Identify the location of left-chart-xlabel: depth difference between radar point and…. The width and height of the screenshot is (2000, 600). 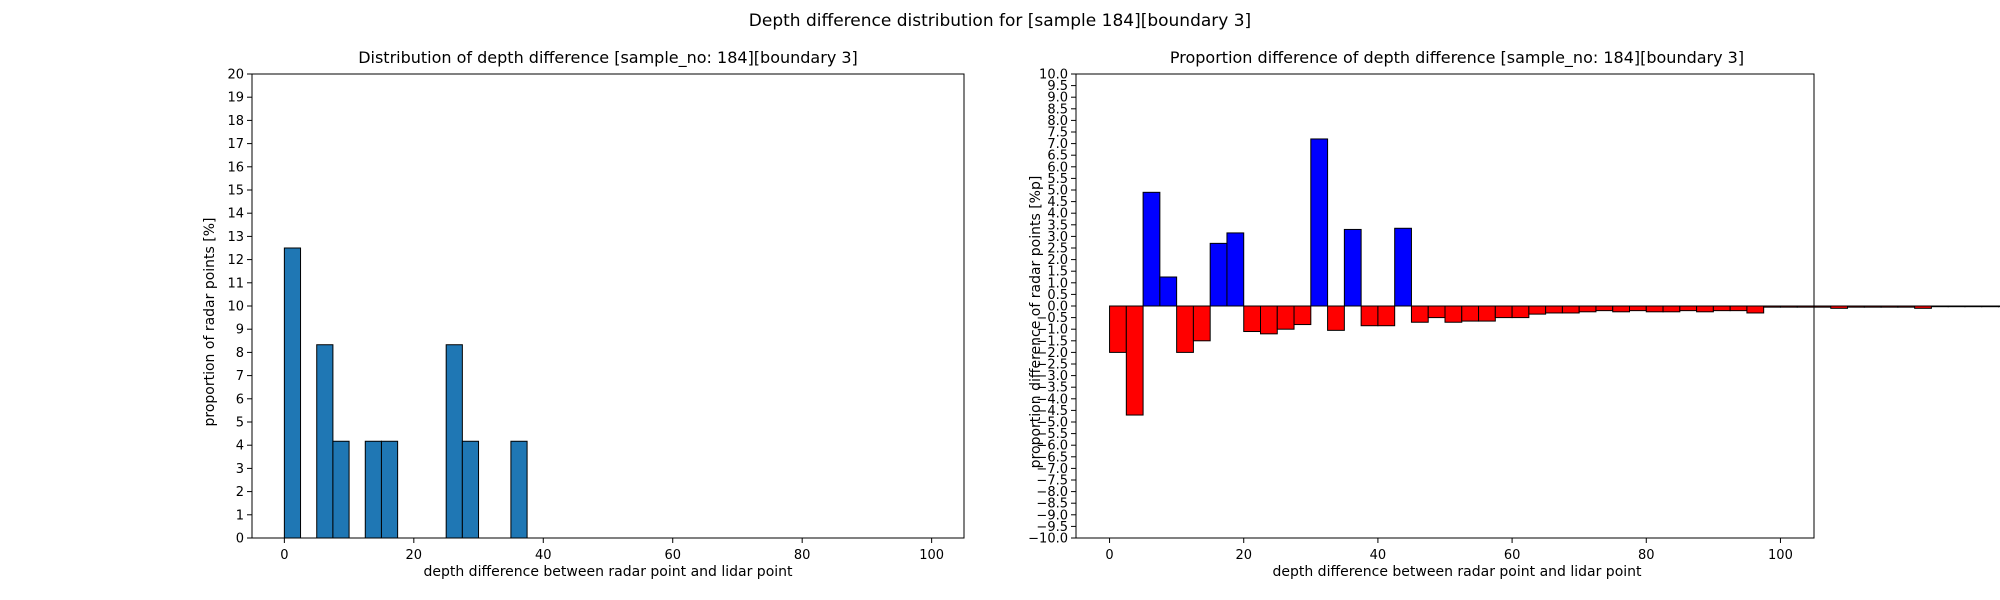
(608, 572).